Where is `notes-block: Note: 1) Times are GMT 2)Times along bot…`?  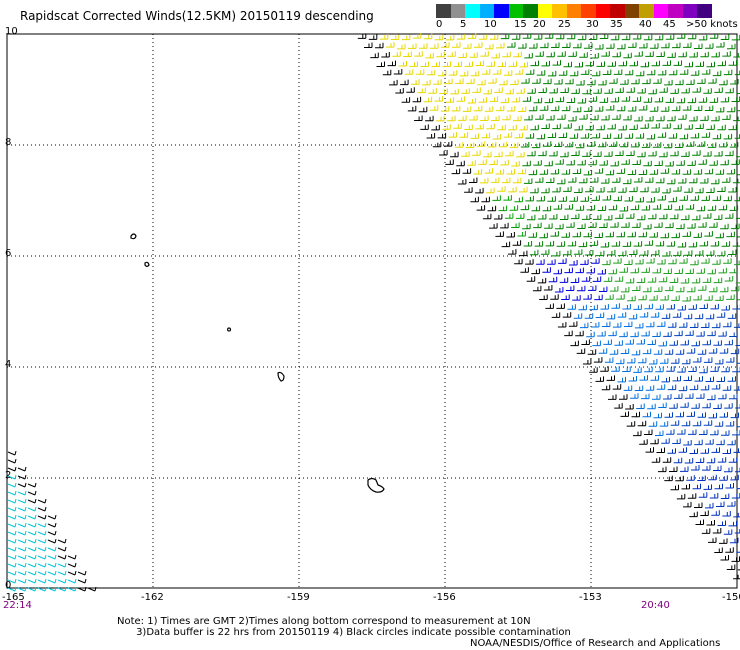 notes-block: Note: 1) Times are GMT 2)Times along bot… is located at coordinates (344, 627).